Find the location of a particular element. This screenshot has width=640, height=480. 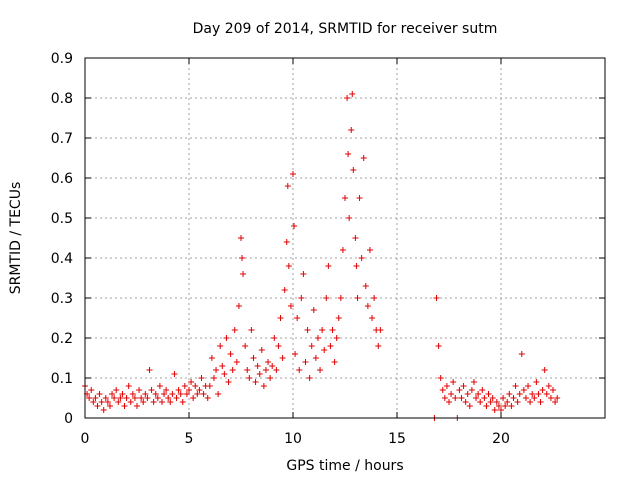

x-tick-label: 10 is located at coordinates (293, 439).